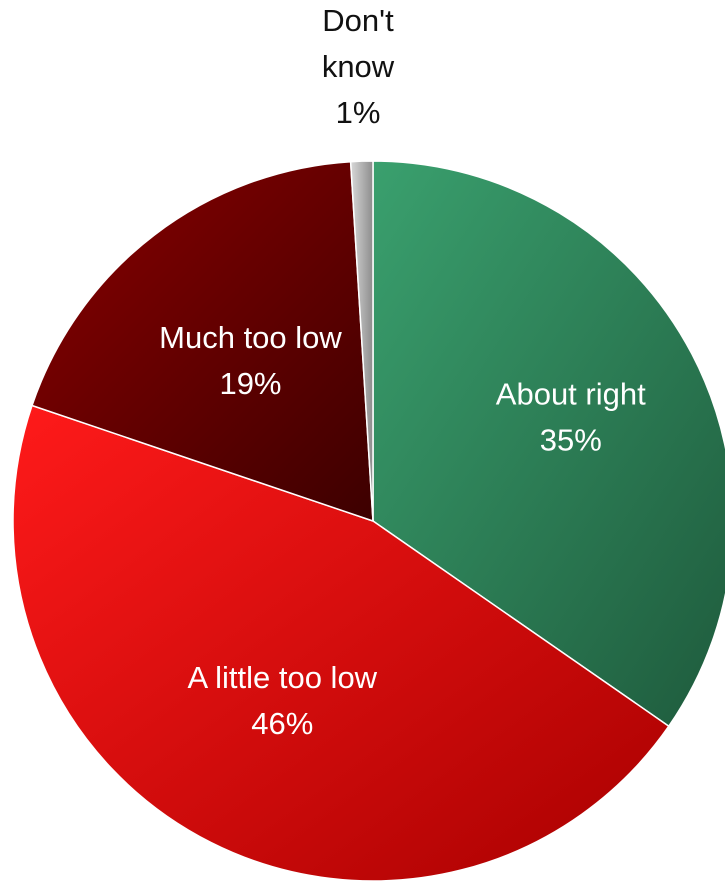  Describe the element at coordinates (571, 417) in the screenshot. I see `label-about-right: About right 35%` at that location.